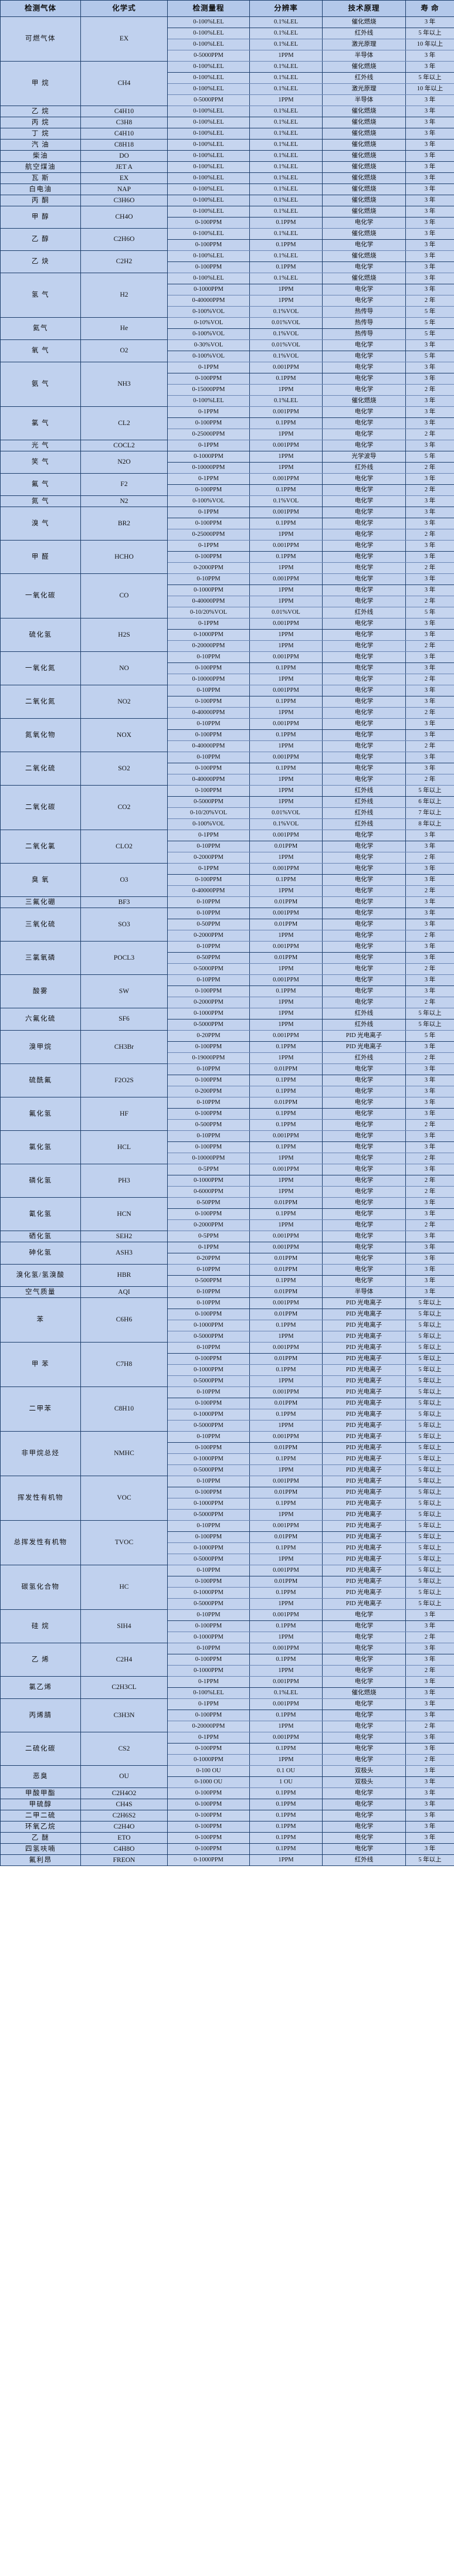 This screenshot has height=2576, width=454. I want to click on chemical-formula-cell: SO3, so click(124, 925).